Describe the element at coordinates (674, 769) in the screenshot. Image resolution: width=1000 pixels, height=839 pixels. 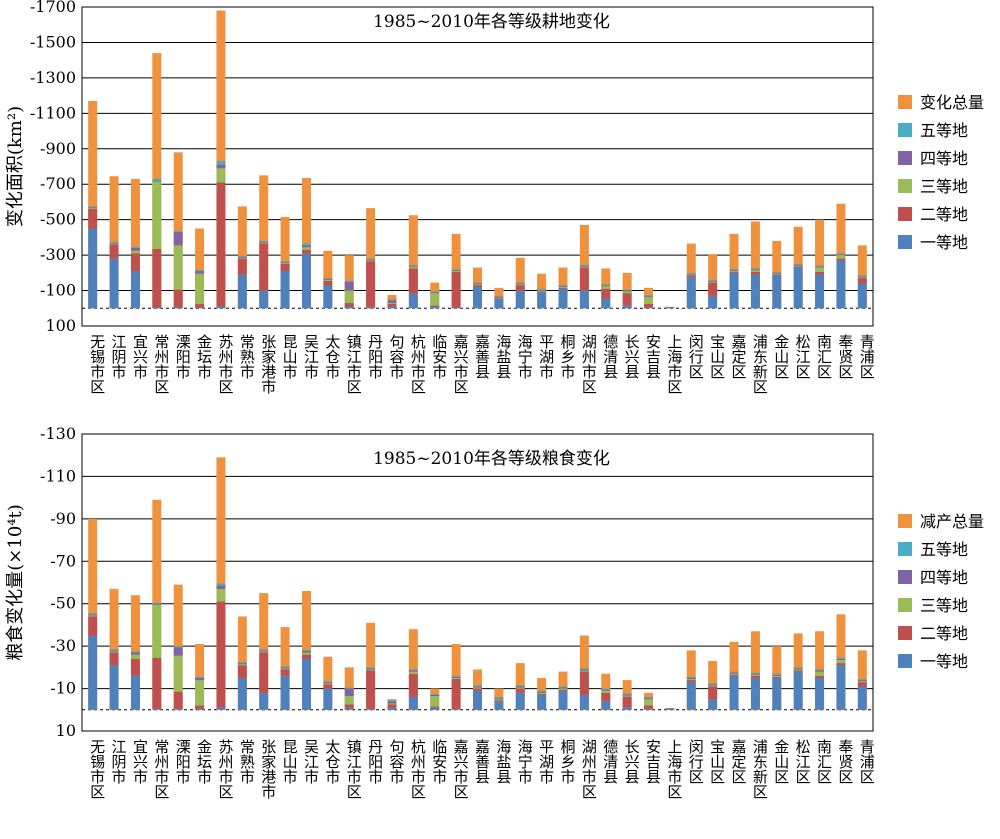
I see `x-tick-label: 上海市区` at that location.